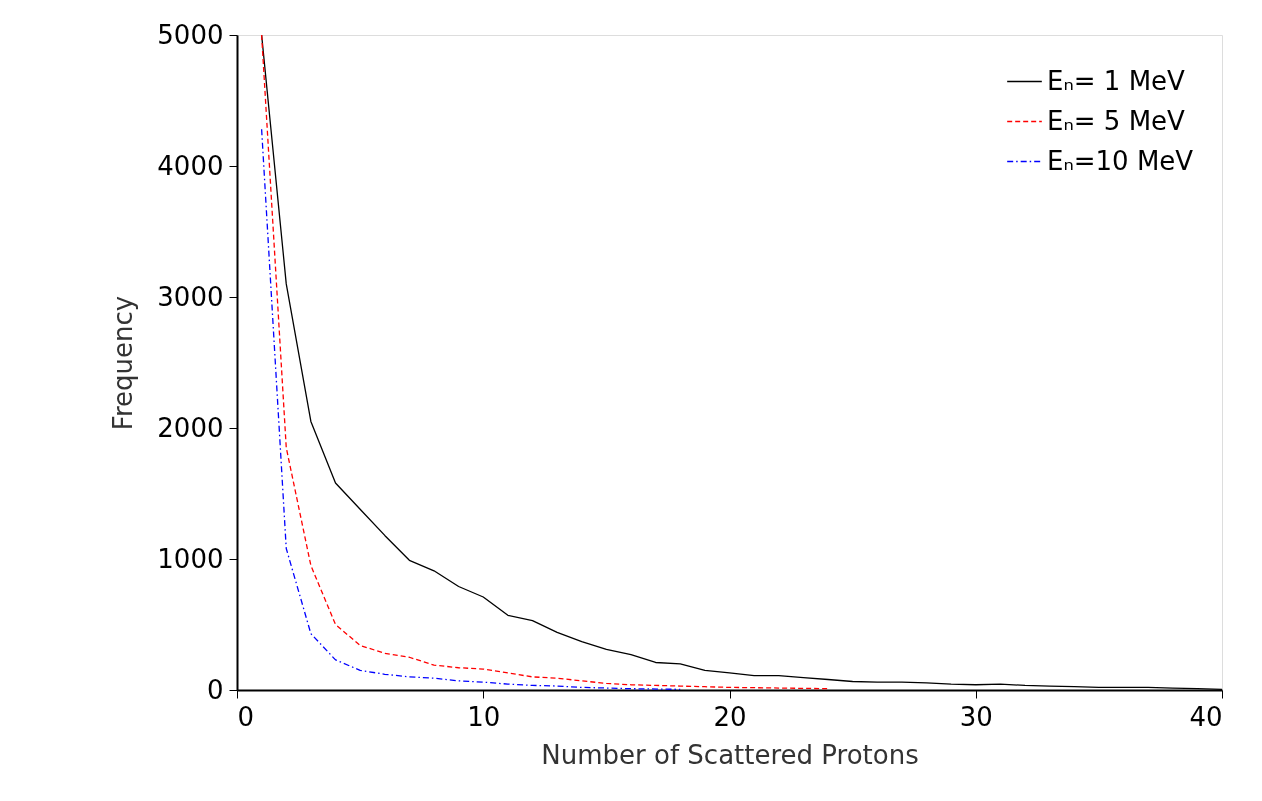 Image resolution: width=1262 pixels, height=801 pixels. What do you see at coordinates (976, 716) in the screenshot?
I see `x-tick-label: 30` at bounding box center [976, 716].